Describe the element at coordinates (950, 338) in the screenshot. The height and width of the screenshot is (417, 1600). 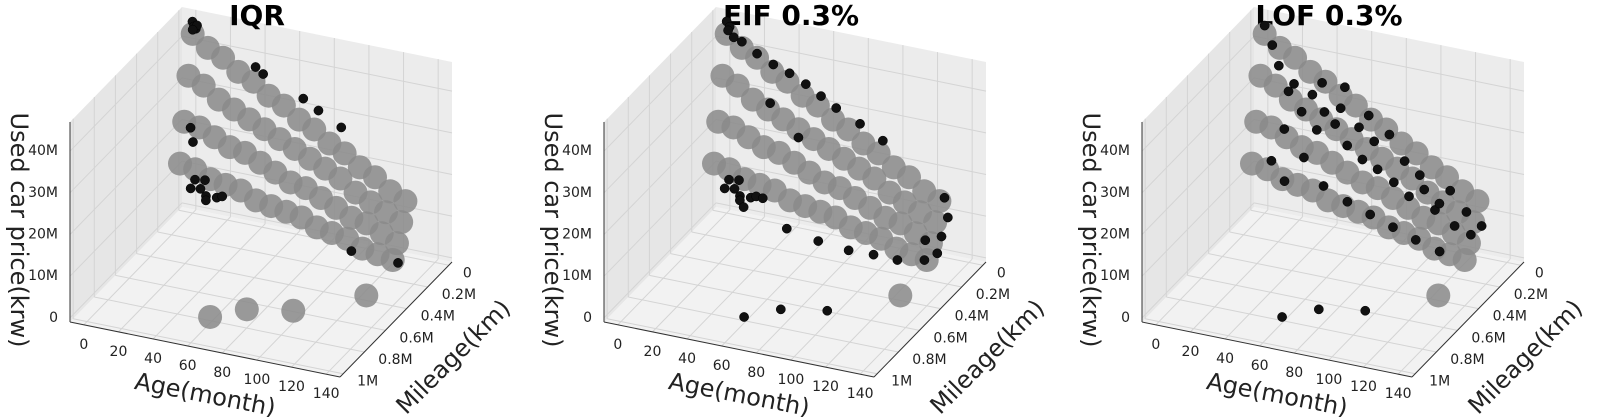
I see `y-tick-label: 0.6M` at that location.